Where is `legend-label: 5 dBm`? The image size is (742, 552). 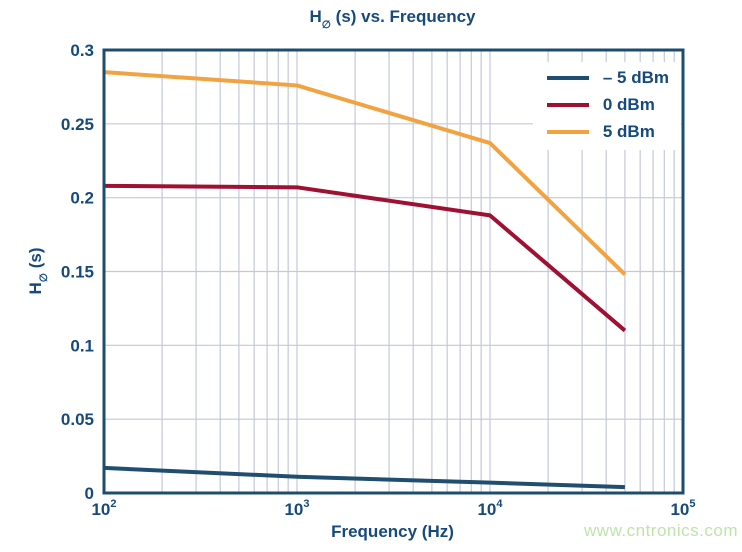 legend-label: 5 dBm is located at coordinates (628, 131).